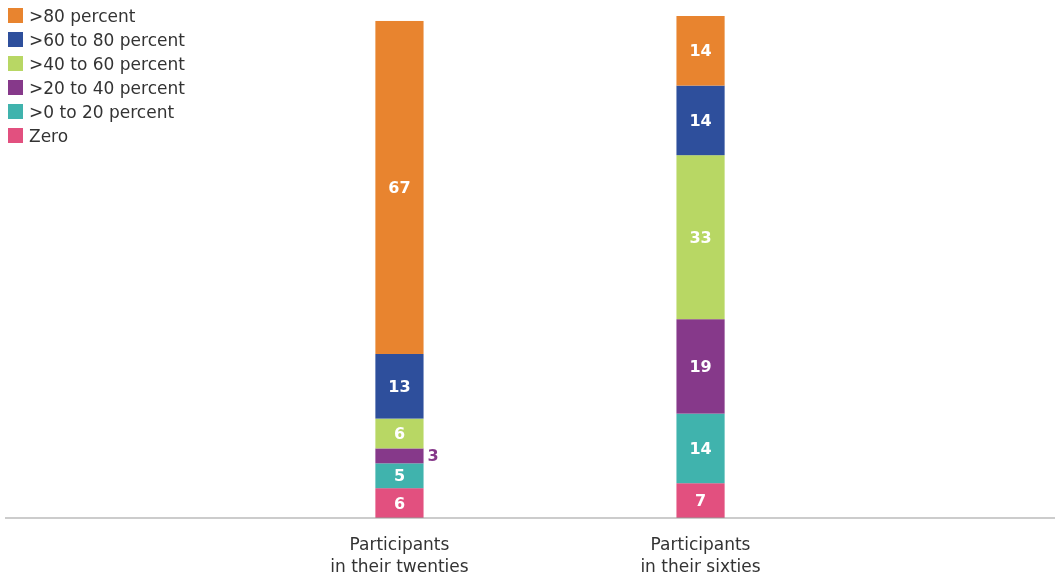  Describe the element at coordinates (107, 88) in the screenshot. I see `legend-label: >20 to 40 percent` at that location.